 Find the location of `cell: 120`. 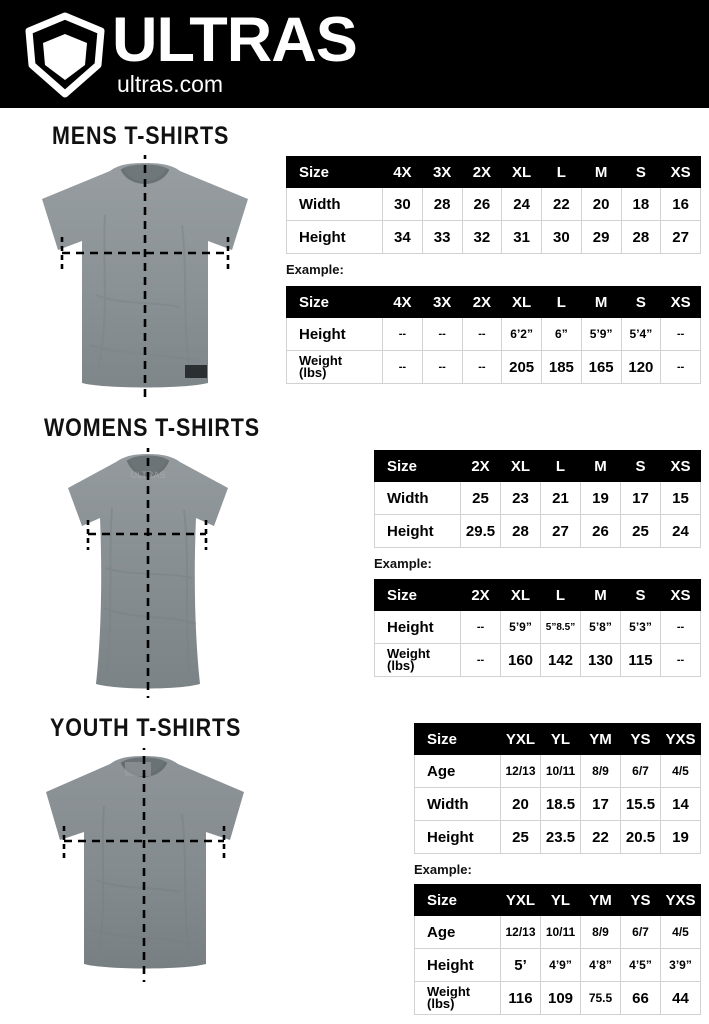

cell: 120 is located at coordinates (641, 367).